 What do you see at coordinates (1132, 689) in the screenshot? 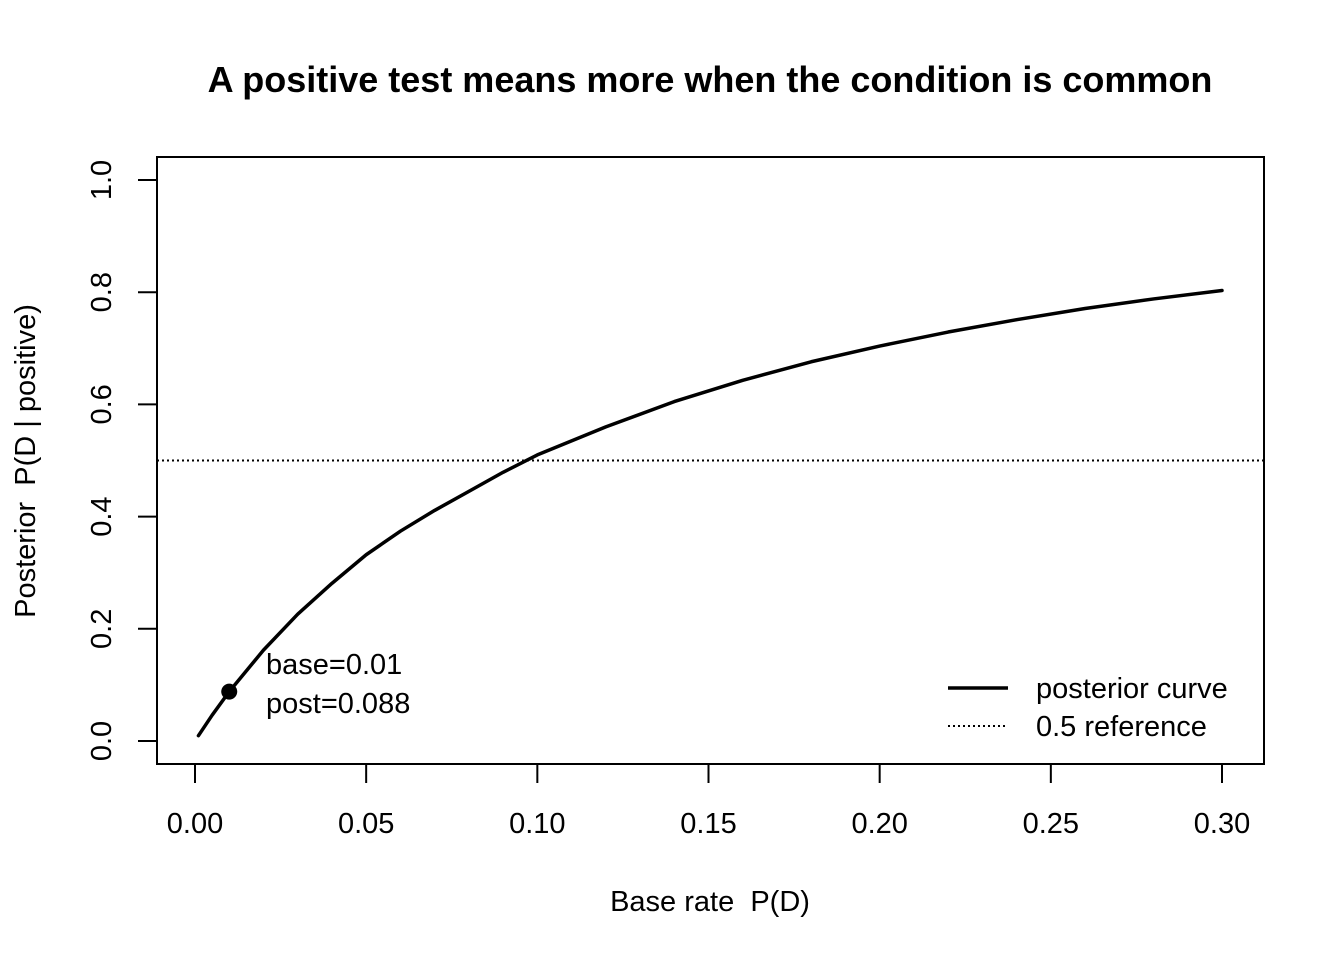
I see `legend-label-posterior: posterior curve` at bounding box center [1132, 689].